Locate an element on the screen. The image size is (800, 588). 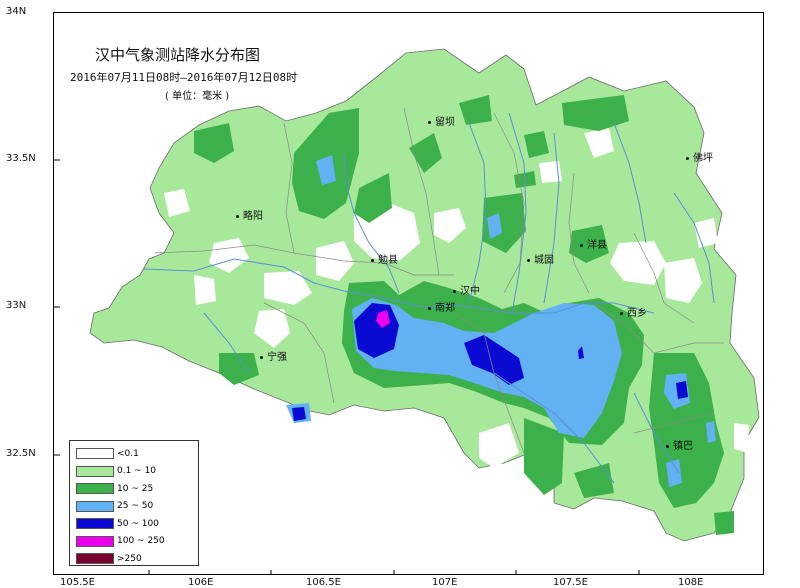
extreme-rain-areas is located at coordinates (383, 319).